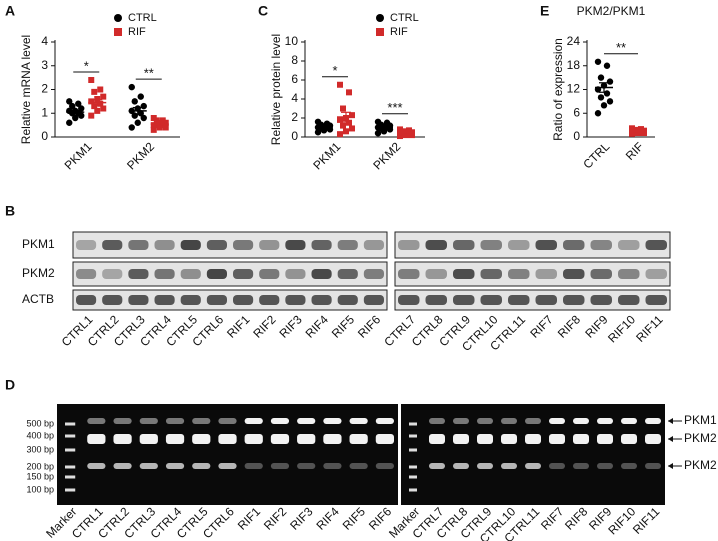 The height and width of the screenshot is (541, 718). What do you see at coordinates (574, 65) in the screenshot?
I see `y-tick-label: 18` at bounding box center [574, 65].